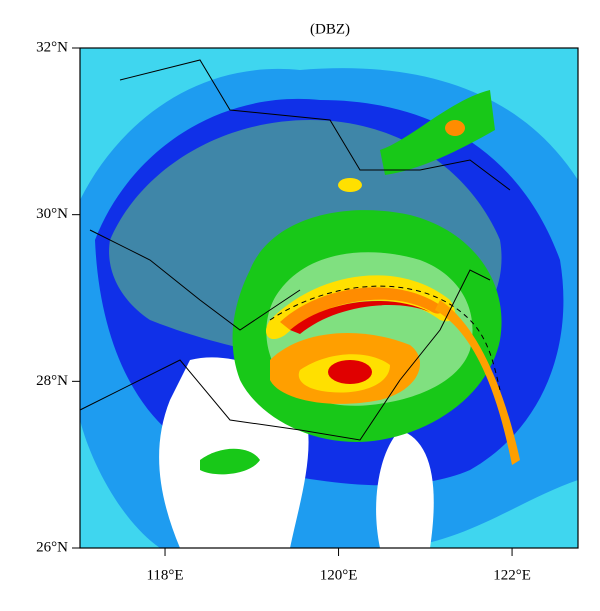 The height and width of the screenshot is (611, 600). I want to click on y-tick-label: 26°N, so click(52, 547).